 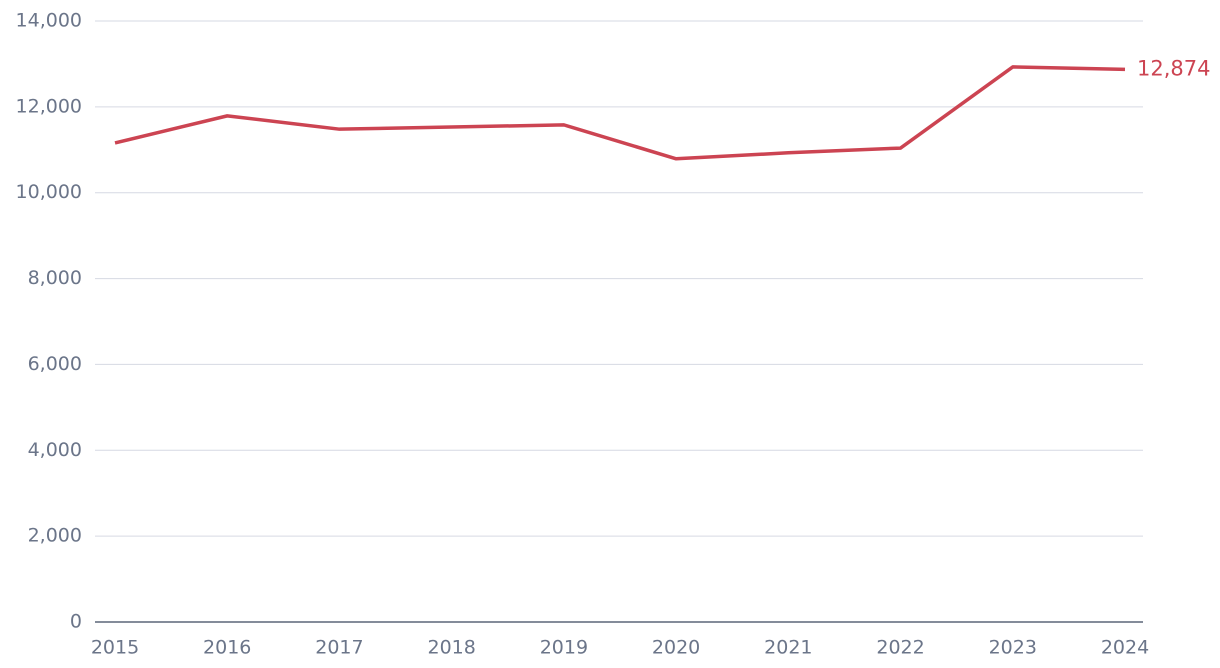 I want to click on y-tick-label: 14,000, so click(x=49, y=21).